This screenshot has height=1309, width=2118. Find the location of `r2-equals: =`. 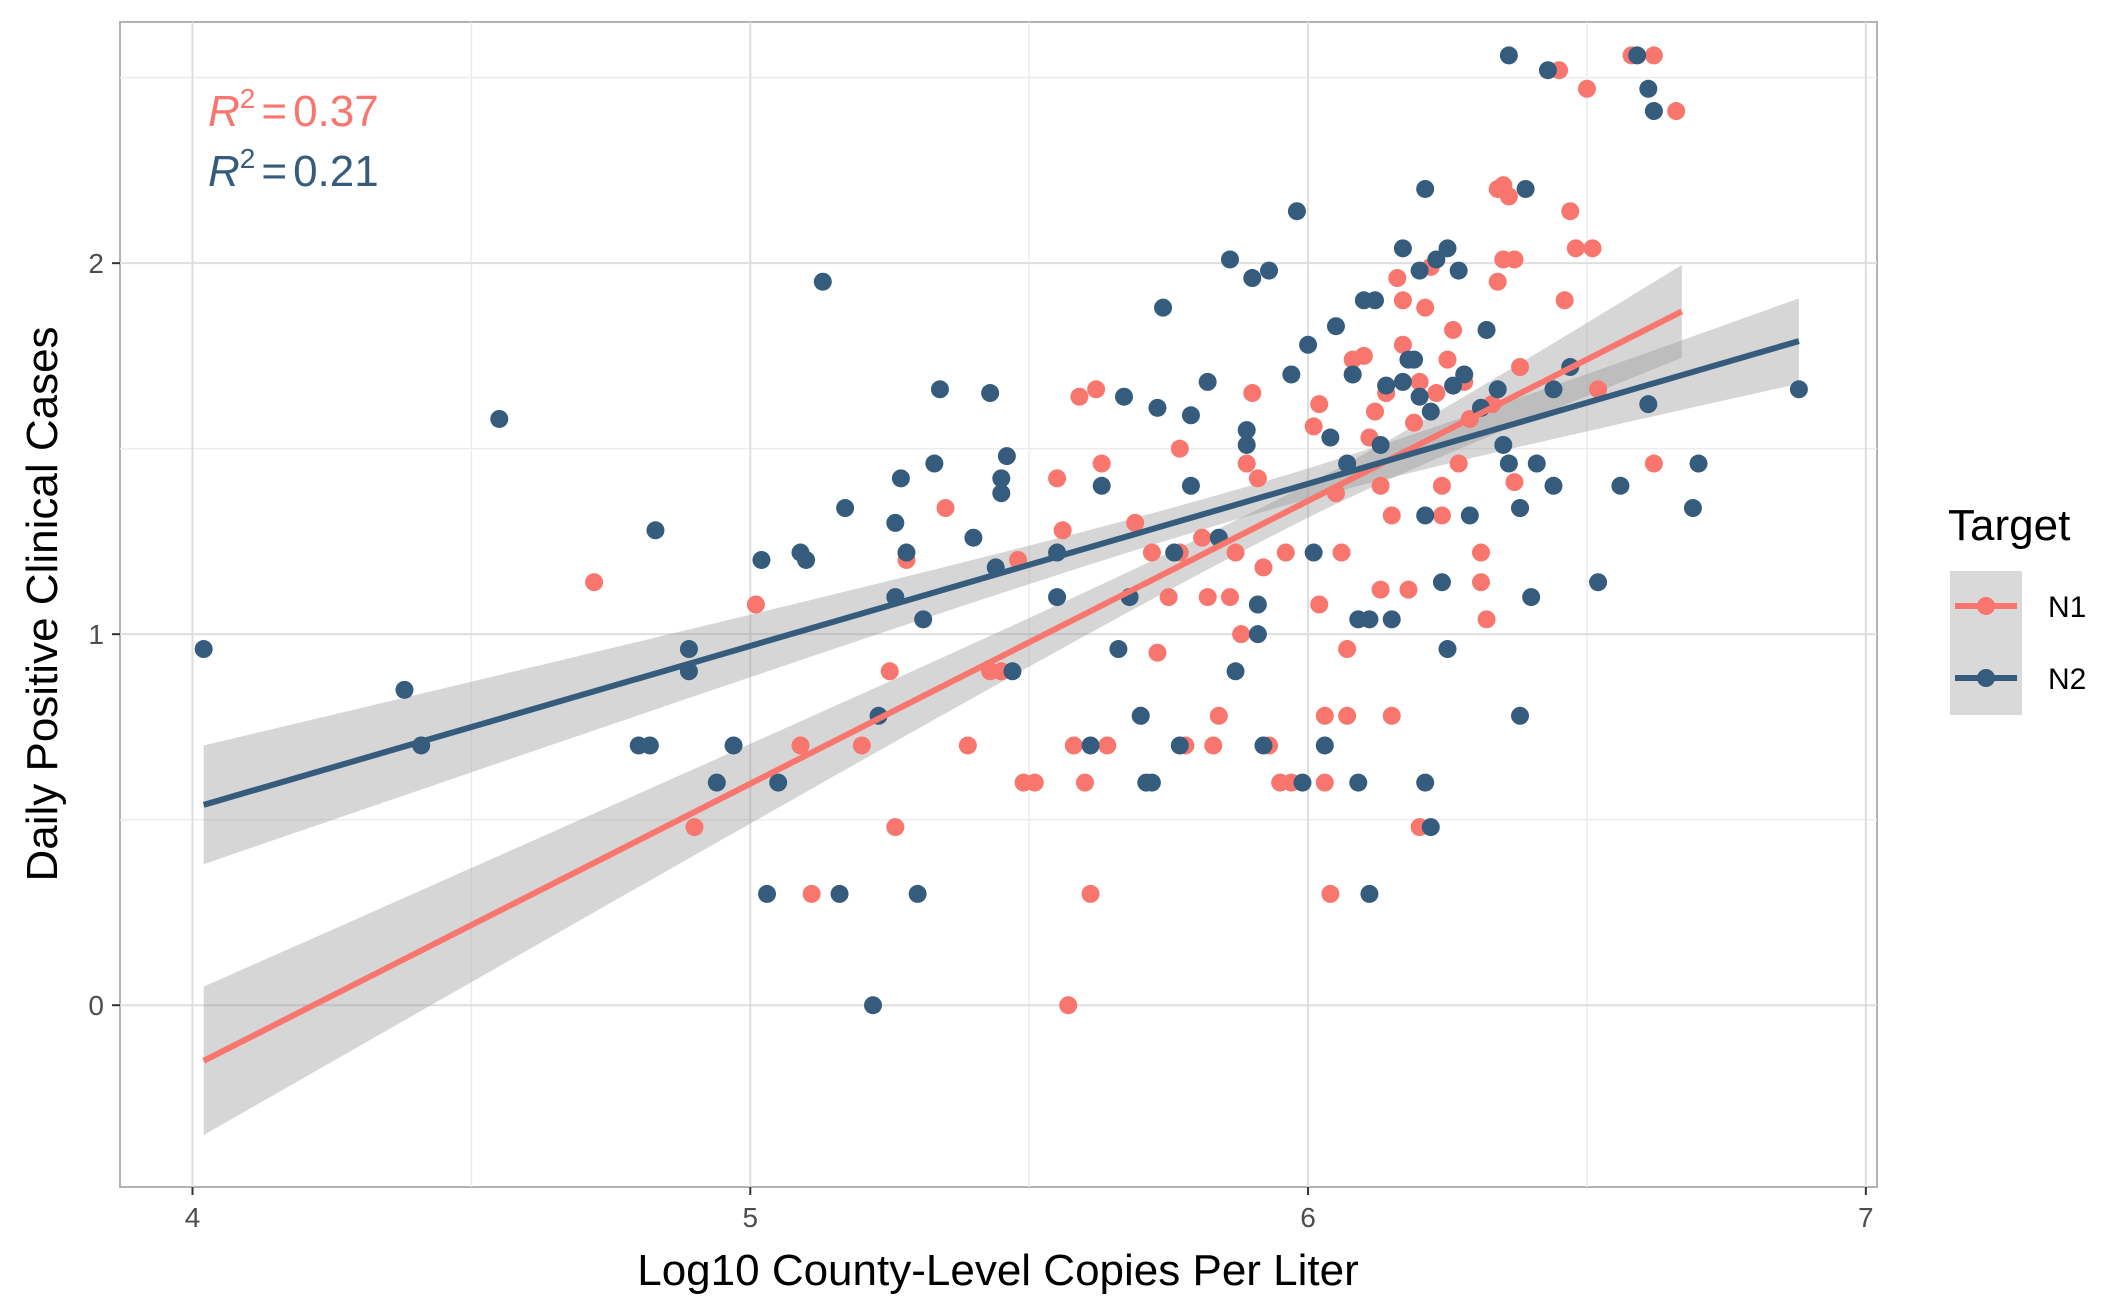

r2-equals: = is located at coordinates (274, 111).